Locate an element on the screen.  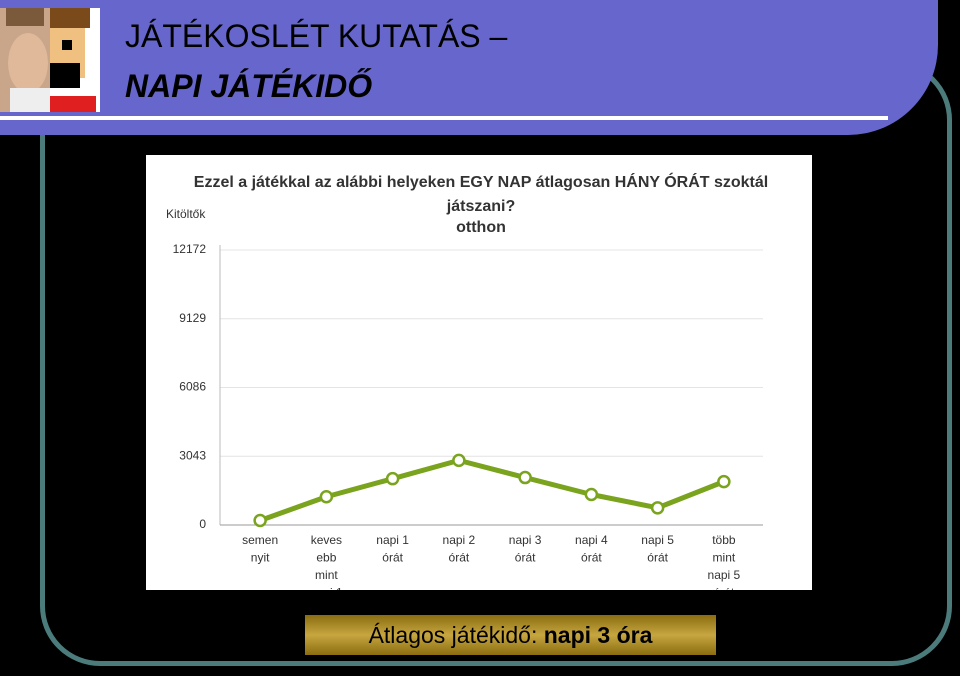
x-tick-label-line: ebb is located at coordinates (326, 558).